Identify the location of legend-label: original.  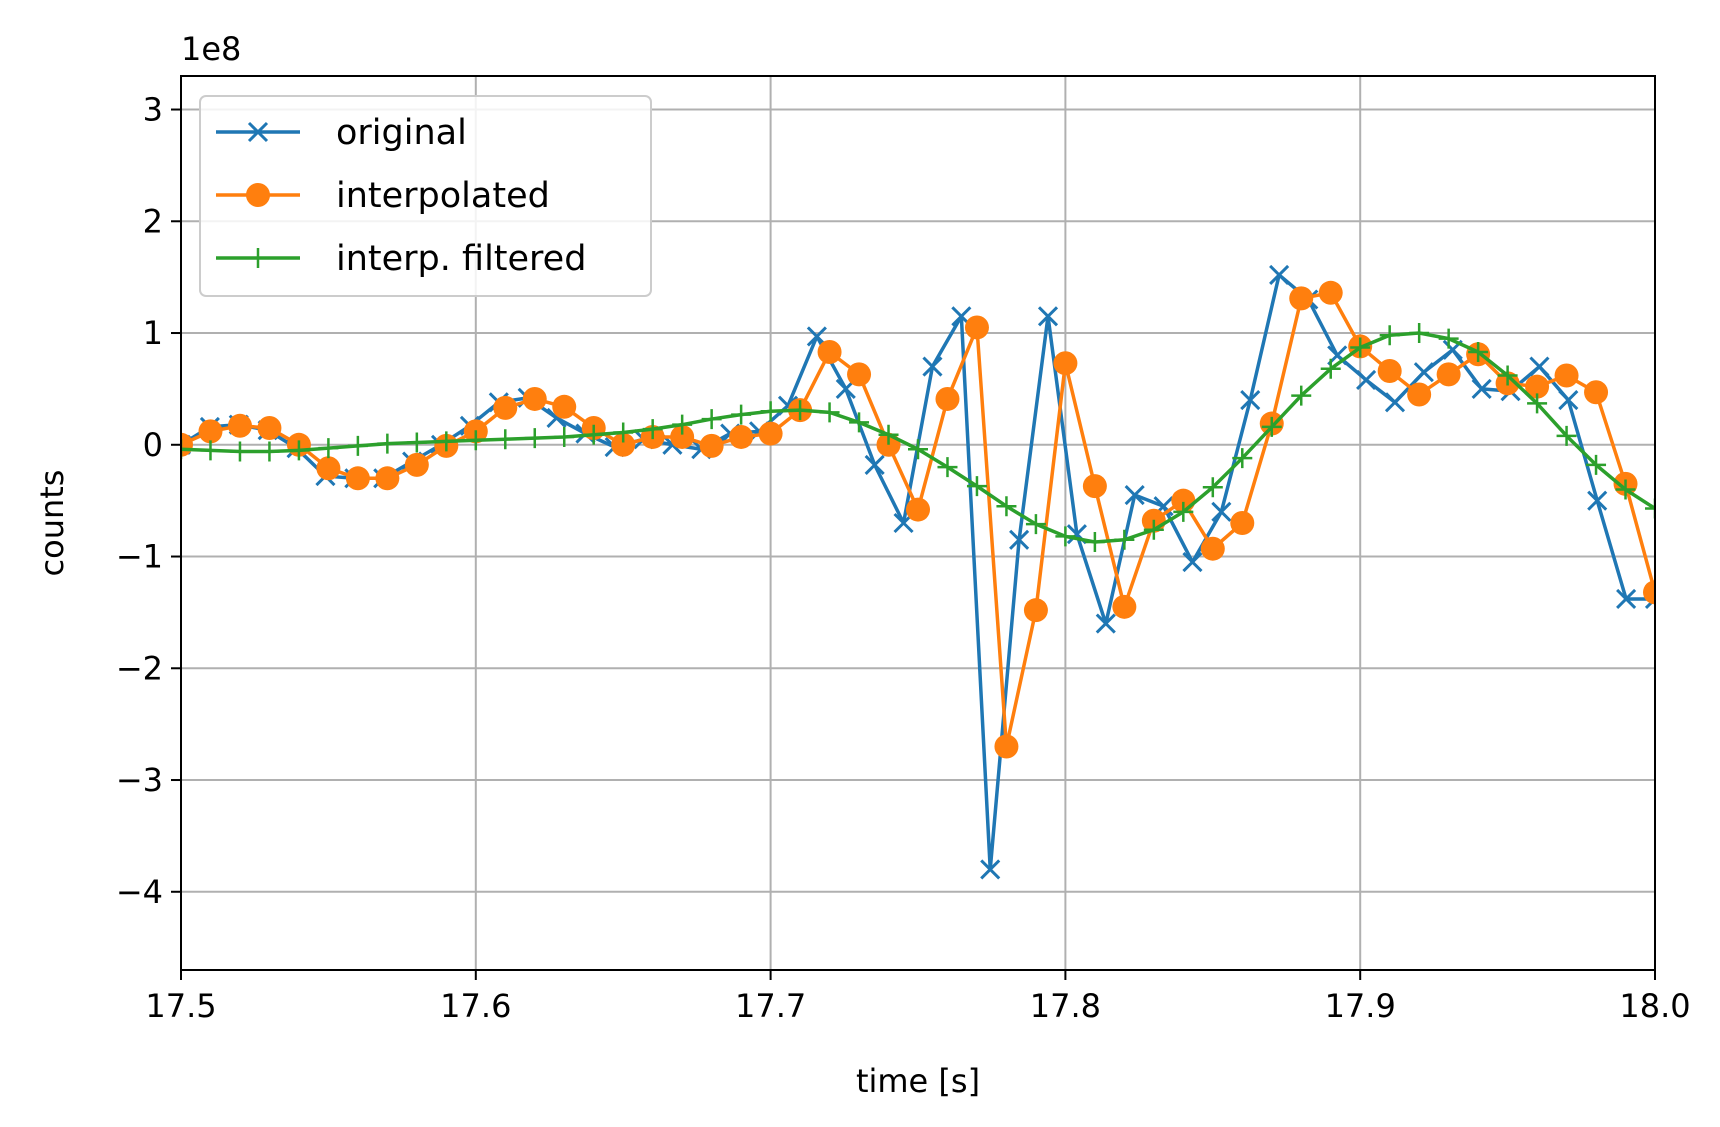
(401, 133).